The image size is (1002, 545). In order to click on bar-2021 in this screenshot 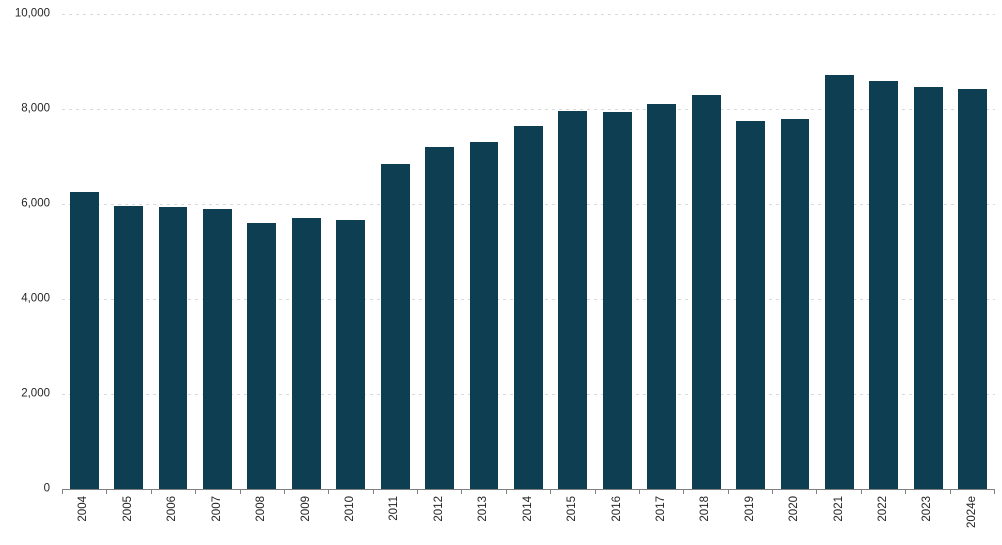, I will do `click(839, 281)`.